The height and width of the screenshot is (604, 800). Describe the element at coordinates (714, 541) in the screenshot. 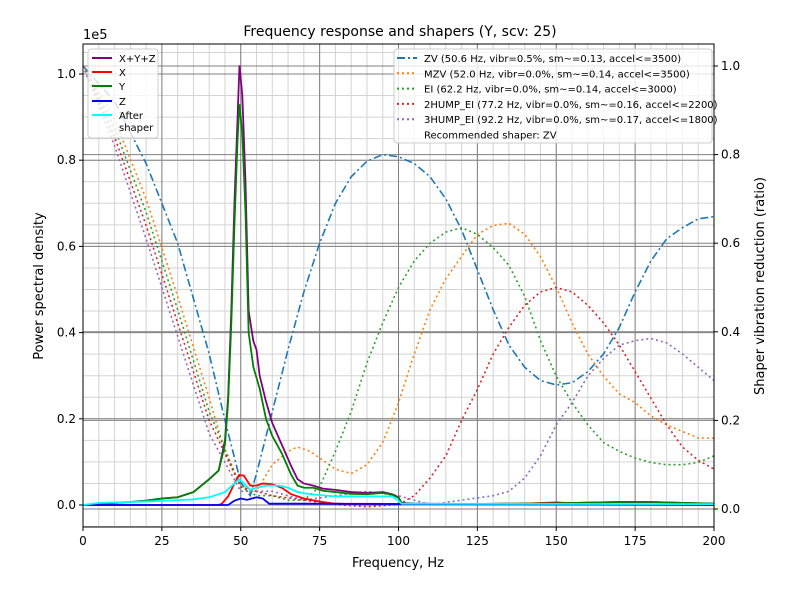

I see `x-tick-label: 200` at that location.